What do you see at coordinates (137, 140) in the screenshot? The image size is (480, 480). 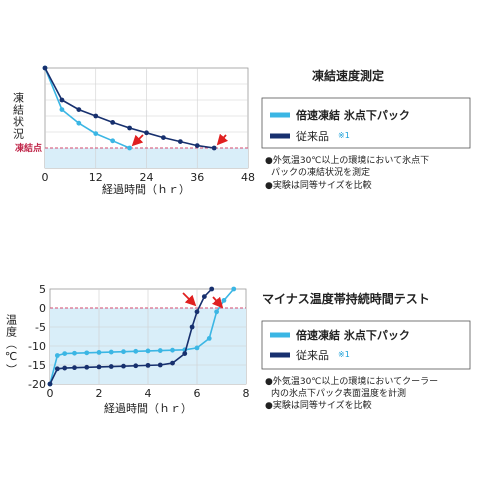 I see `chart1-arrow-fast` at bounding box center [137, 140].